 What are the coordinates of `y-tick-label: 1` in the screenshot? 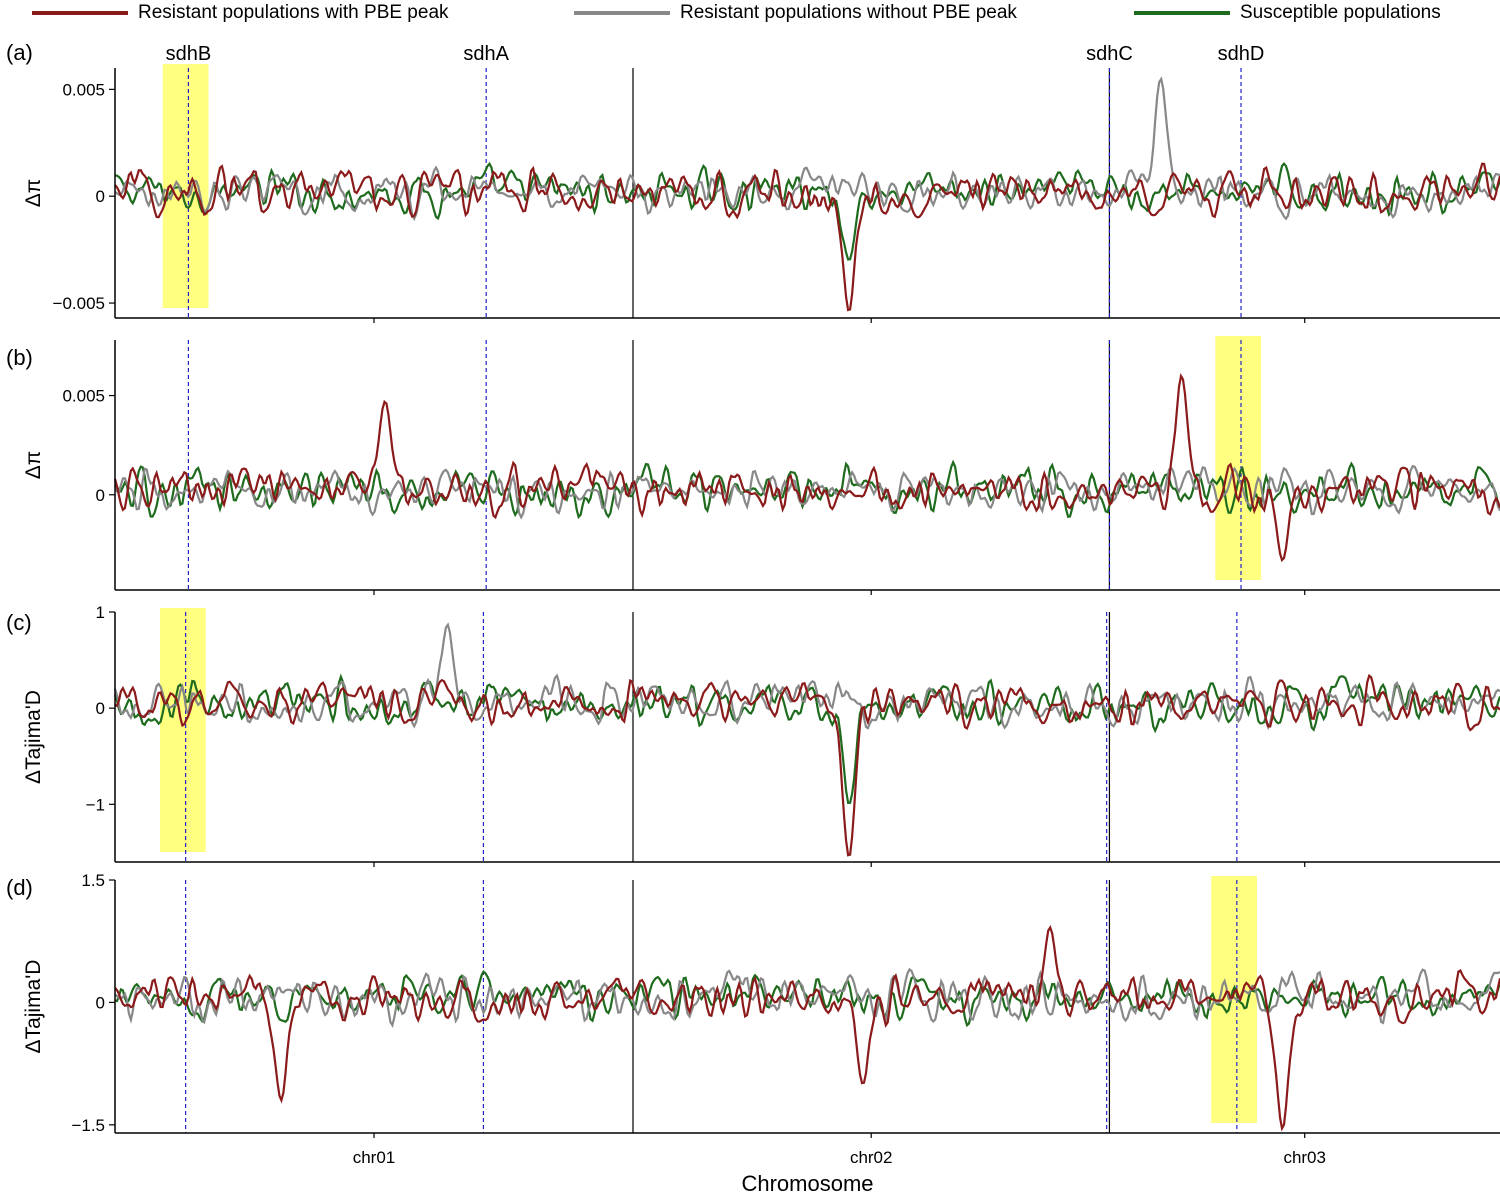 It's located at (100, 612).